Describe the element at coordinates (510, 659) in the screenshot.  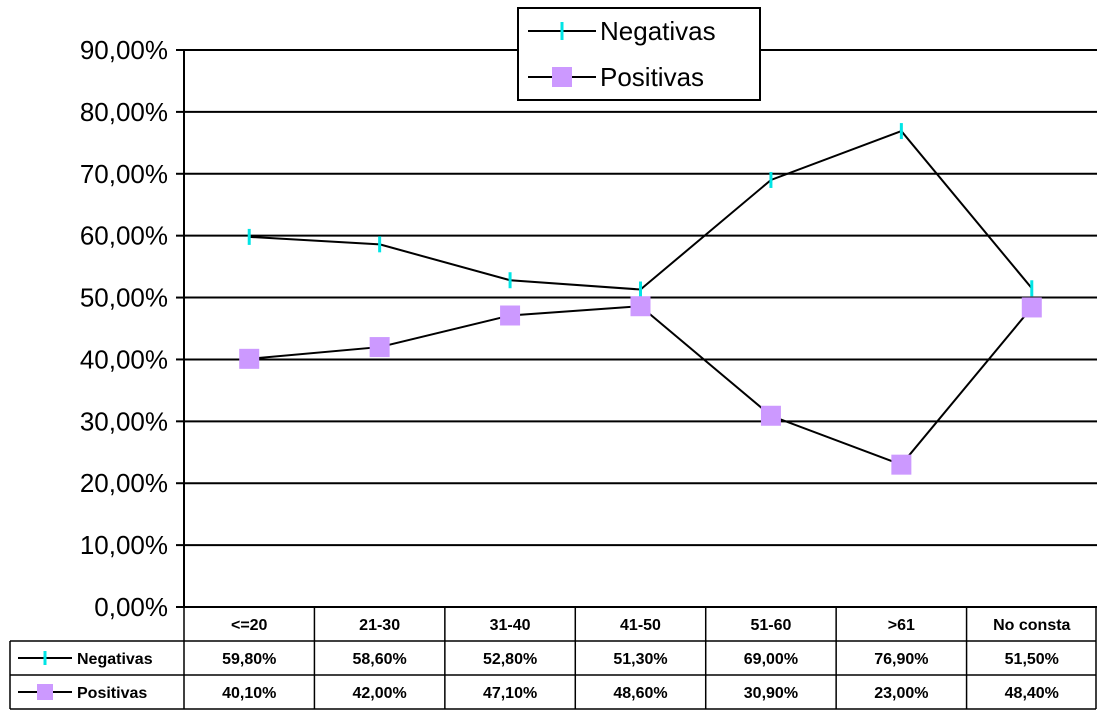
I see `data-value: 52,80%` at that location.